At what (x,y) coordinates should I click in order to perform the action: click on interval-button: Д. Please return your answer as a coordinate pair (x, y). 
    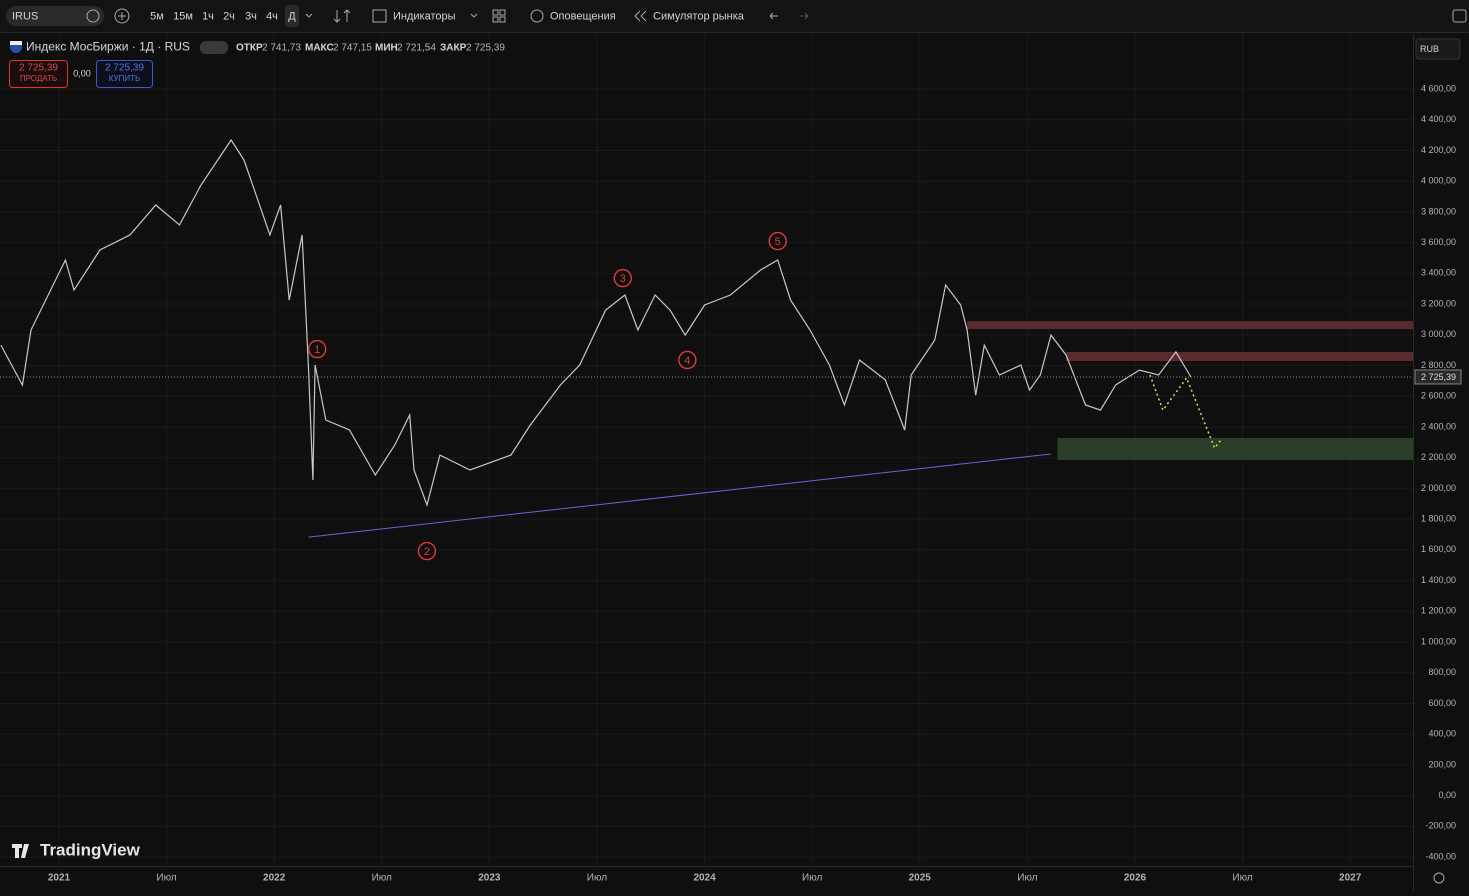
    Looking at the image, I should click on (292, 16).